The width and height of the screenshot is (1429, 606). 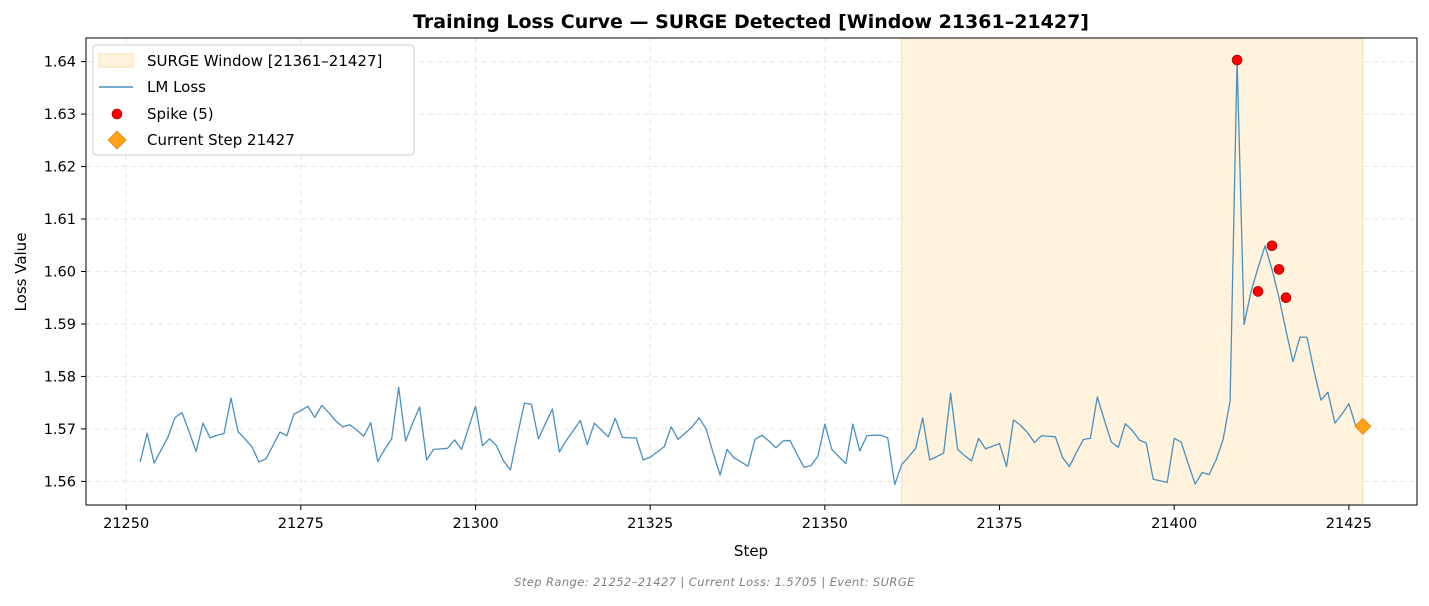 I want to click on legend-box, so click(x=253, y=100).